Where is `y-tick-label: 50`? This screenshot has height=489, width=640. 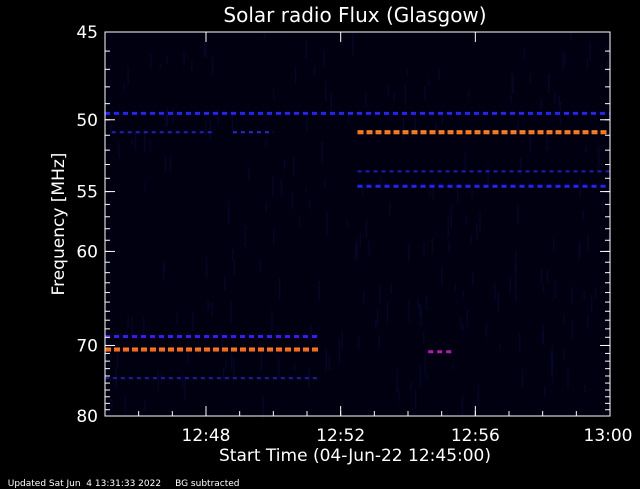
y-tick-label: 50 is located at coordinates (87, 121).